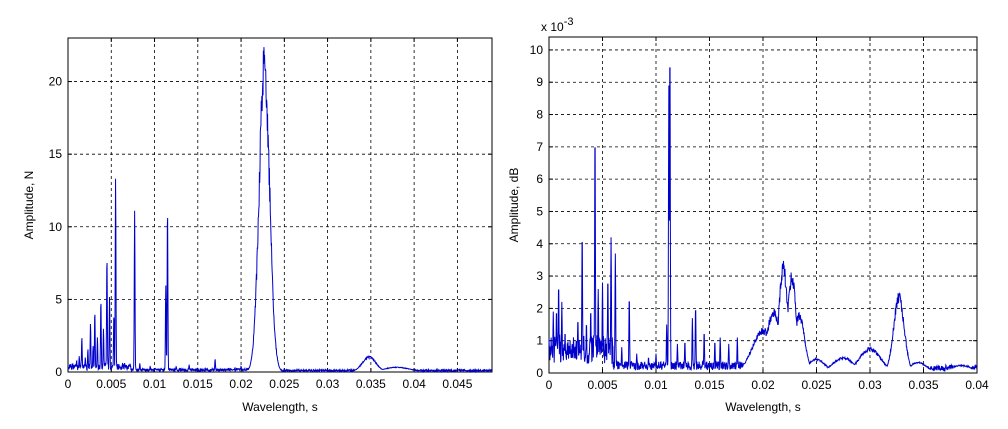 The image size is (1008, 429). What do you see at coordinates (539, 341) in the screenshot?
I see `y-tick-label: 1` at bounding box center [539, 341].